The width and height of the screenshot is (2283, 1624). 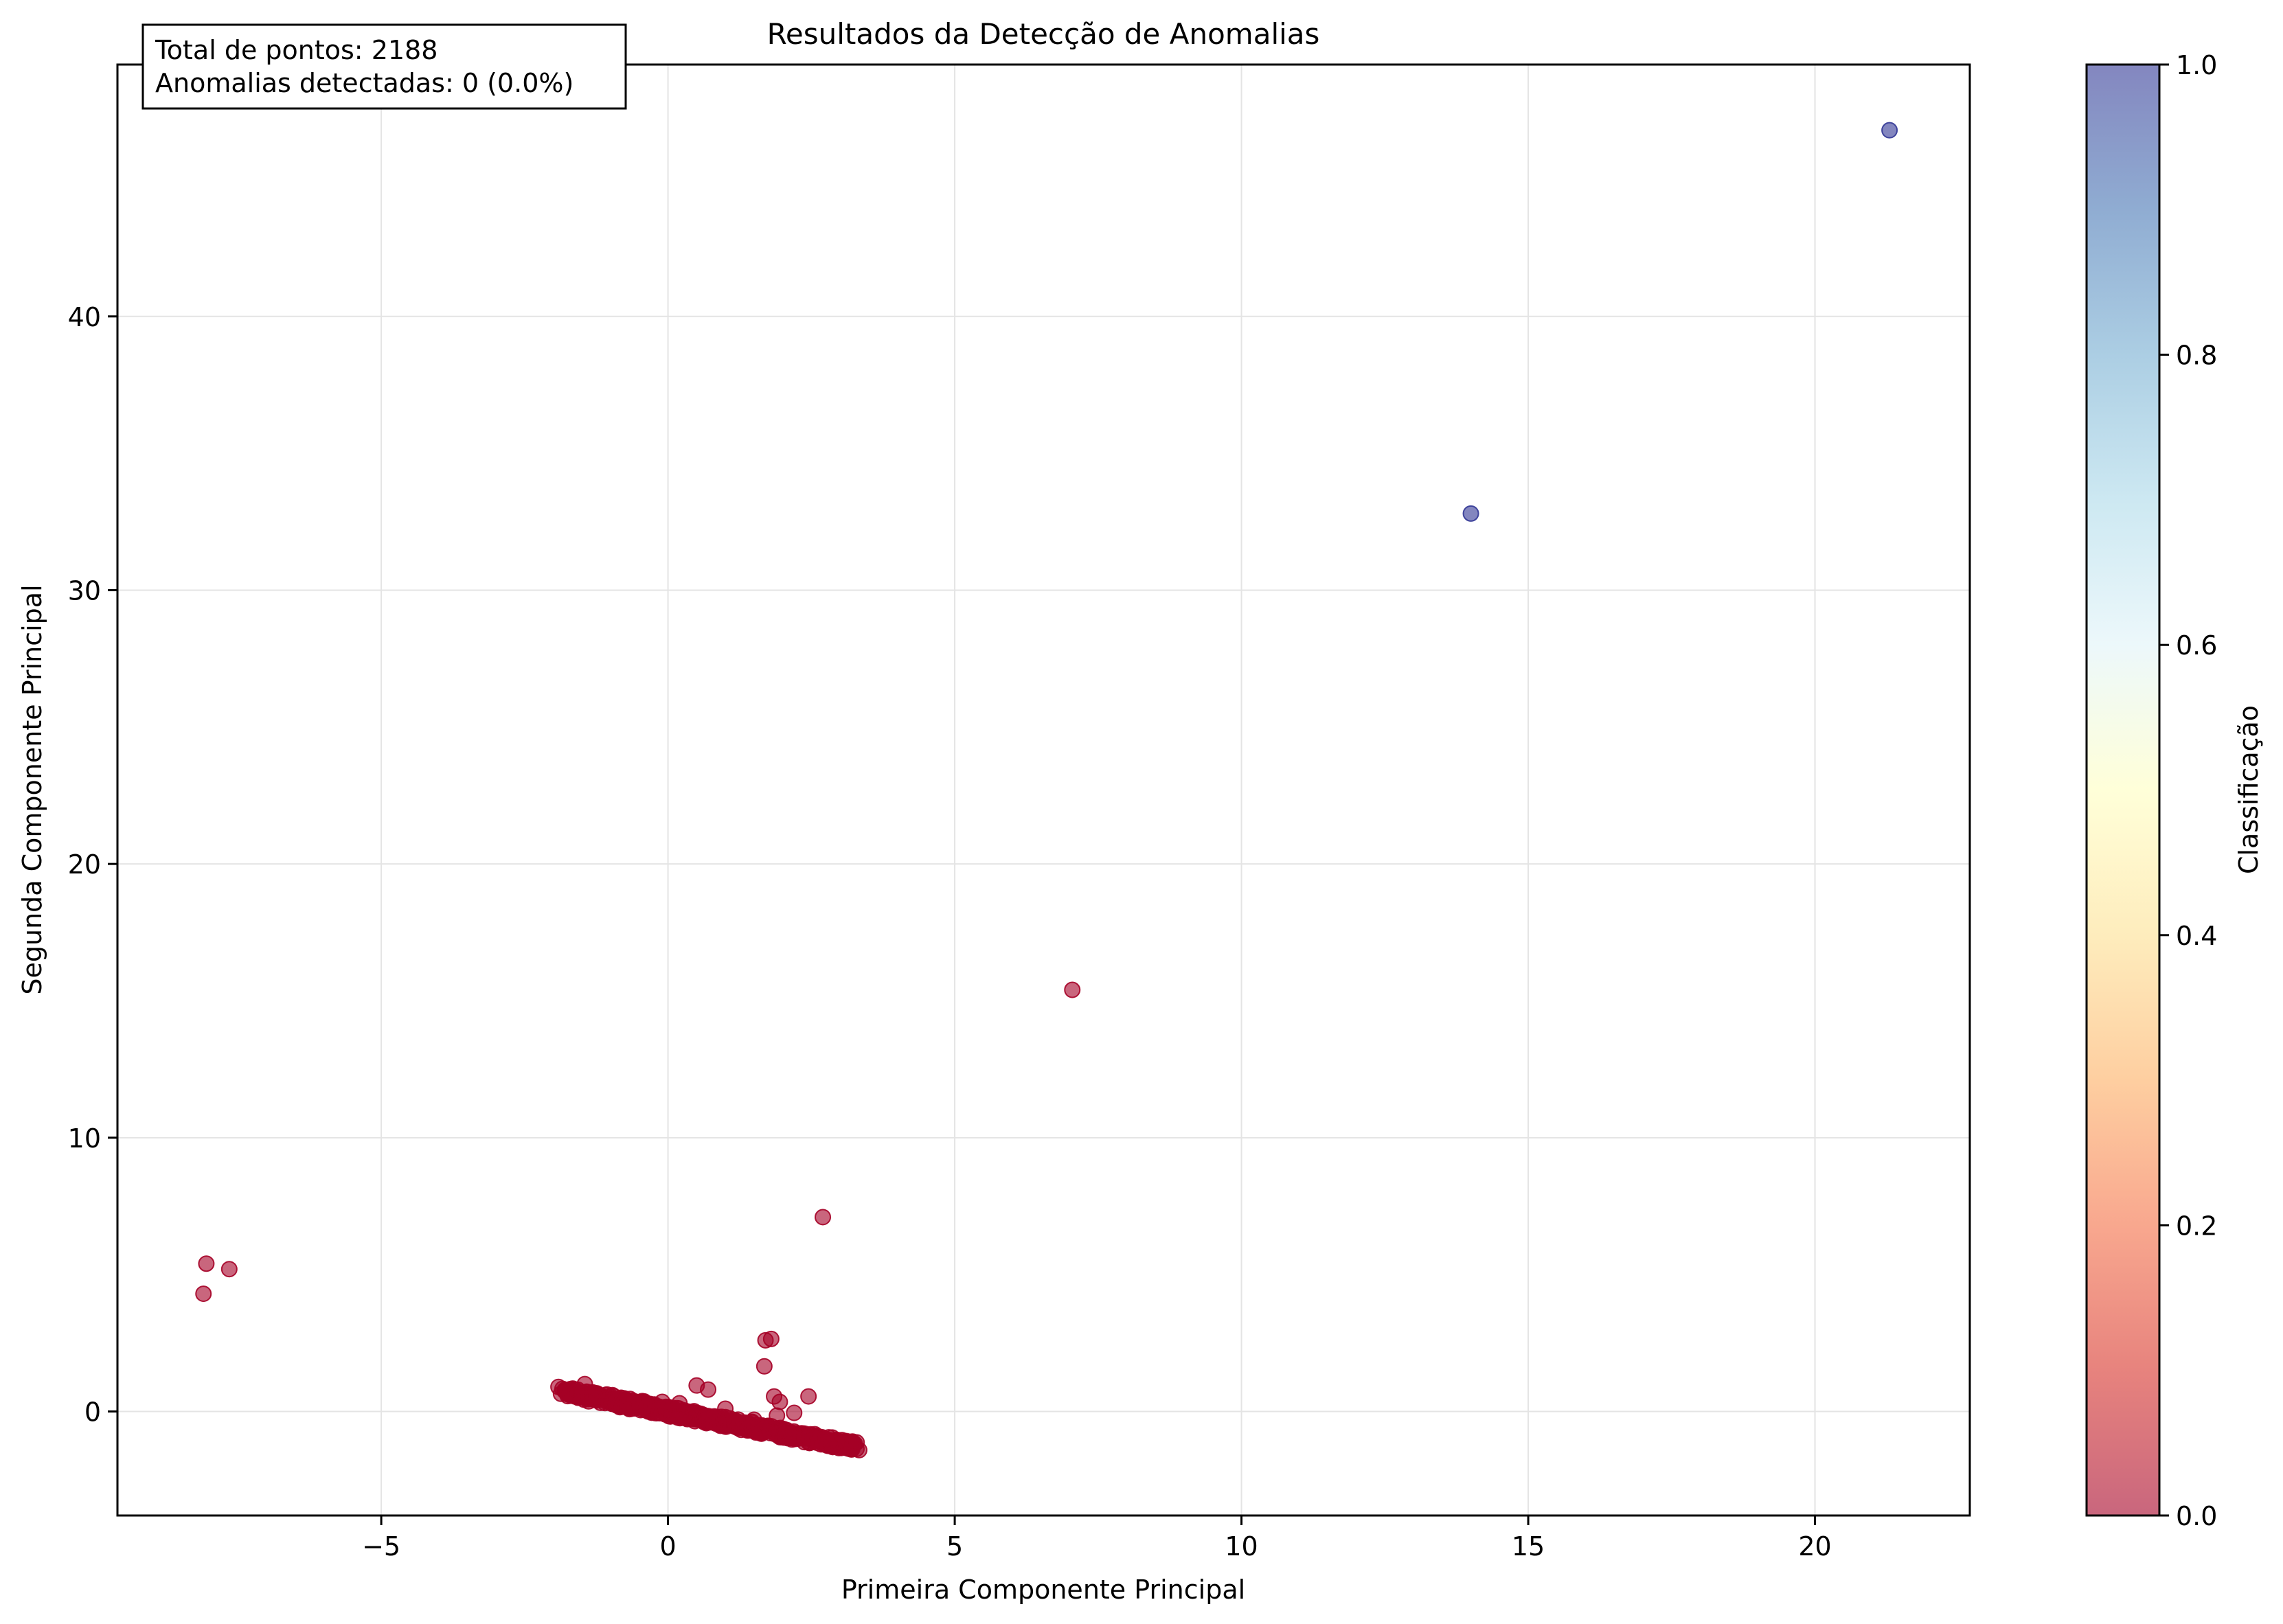 What do you see at coordinates (2196, 645) in the screenshot?
I see `colorbar-tick-label: 0.6` at bounding box center [2196, 645].